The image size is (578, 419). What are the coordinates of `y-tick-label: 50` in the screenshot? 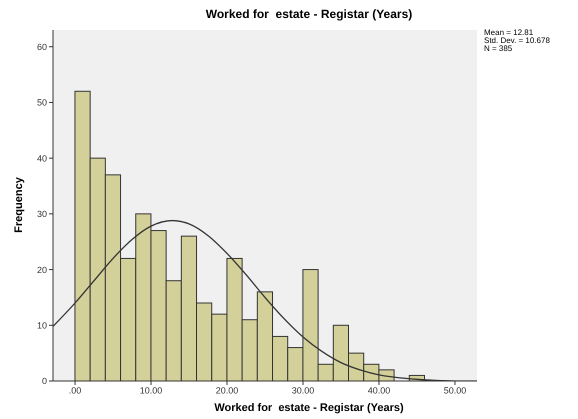 It's located at (41, 103).